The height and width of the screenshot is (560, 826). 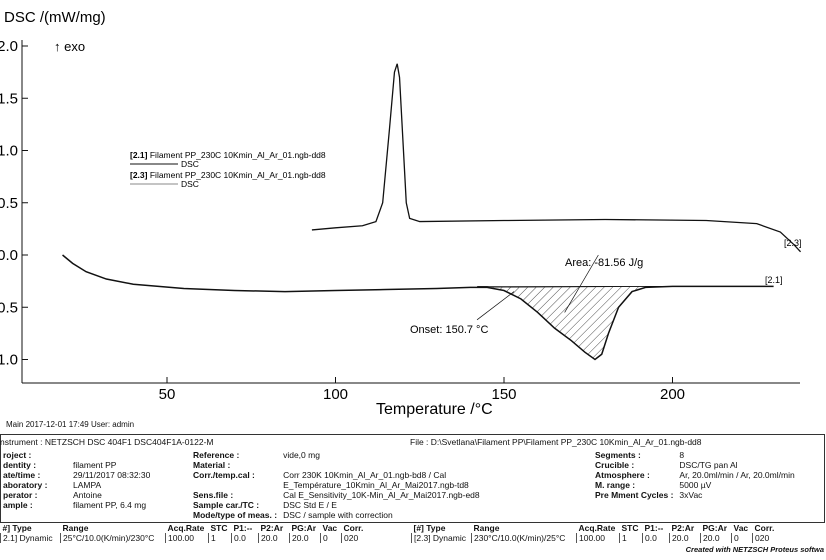 What do you see at coordinates (524, 538) in the screenshot?
I see `segment-cell: 230°C/10.0(K/min)/25°C` at bounding box center [524, 538].